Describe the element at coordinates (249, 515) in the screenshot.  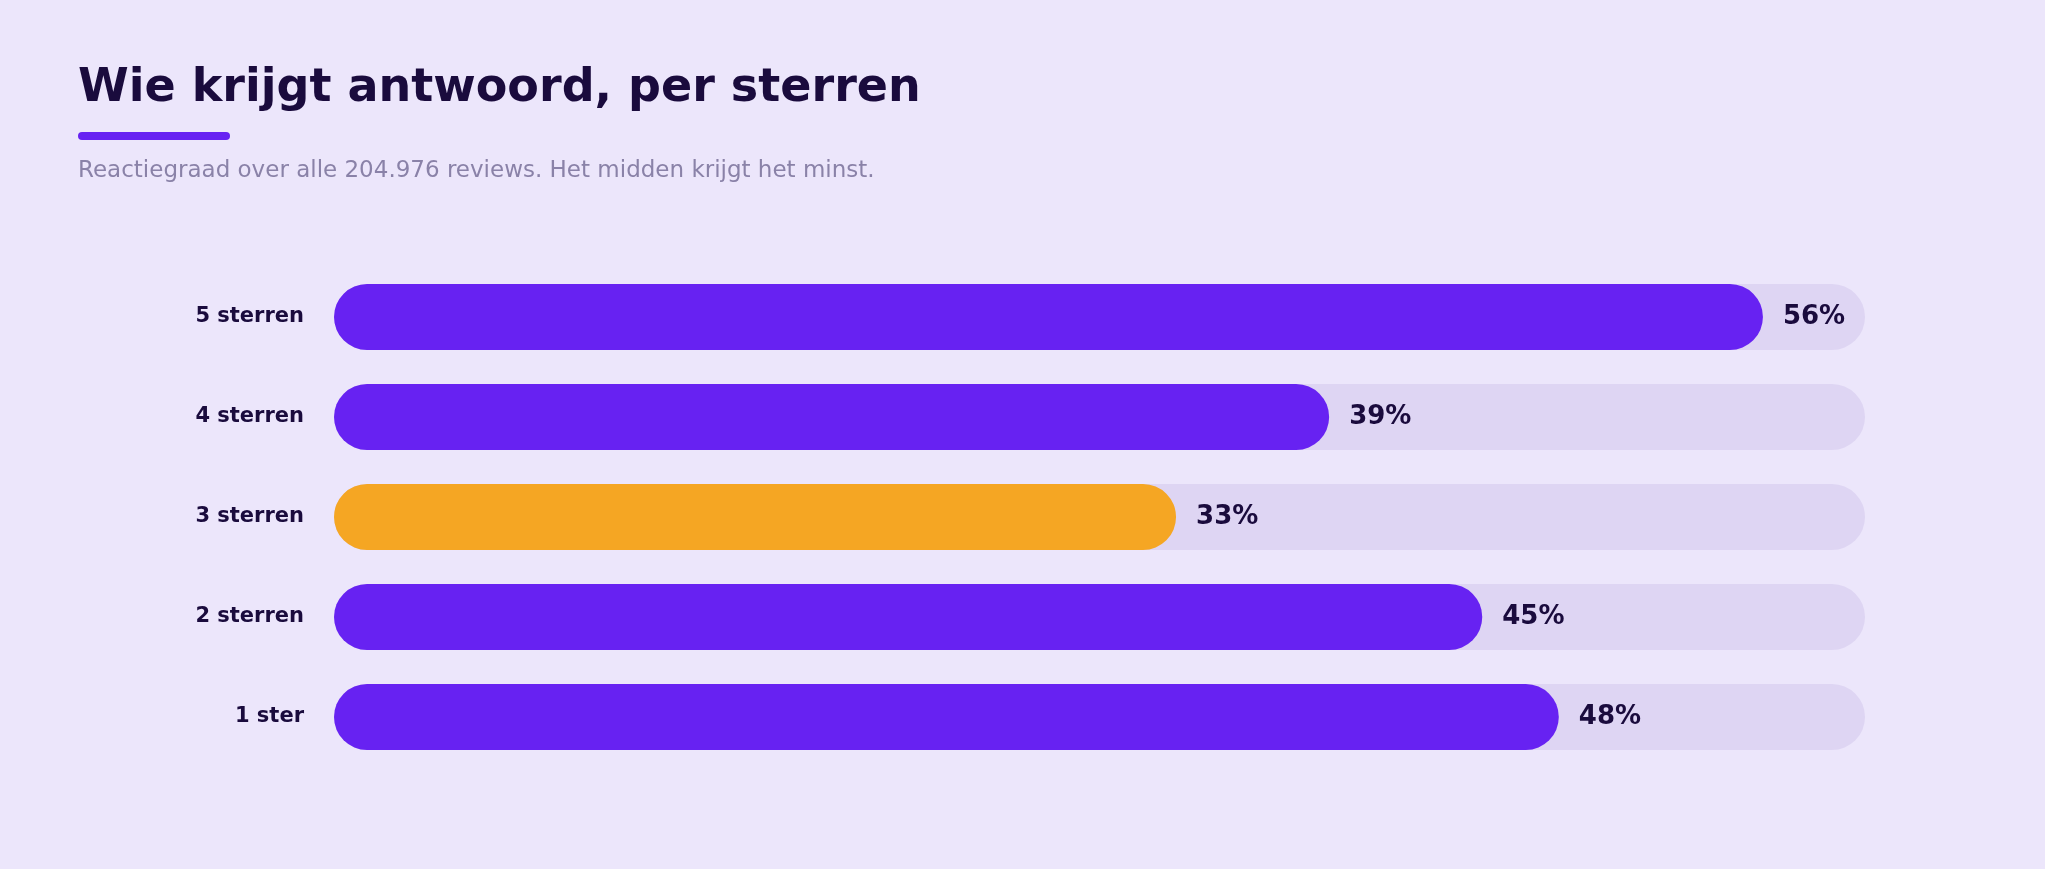
I see `y-tick-label: 3 sterren` at that location.